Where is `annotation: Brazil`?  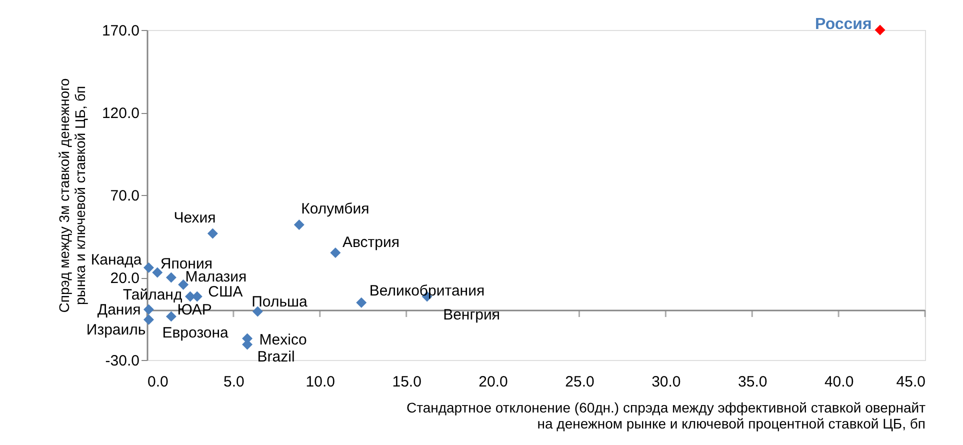 annotation: Brazil is located at coordinates (276, 357).